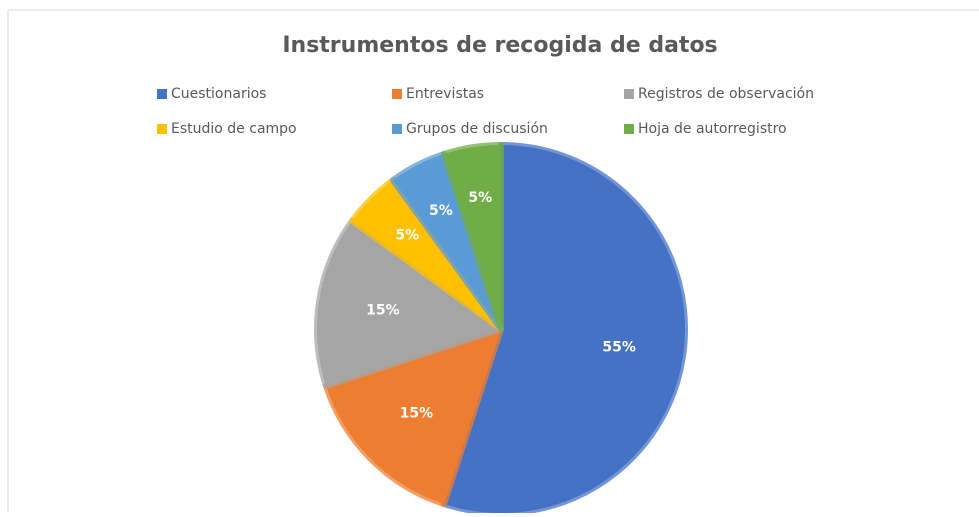 The height and width of the screenshot is (517, 979). What do you see at coordinates (726, 94) in the screenshot?
I see `legend-label: Registros de observación` at bounding box center [726, 94].